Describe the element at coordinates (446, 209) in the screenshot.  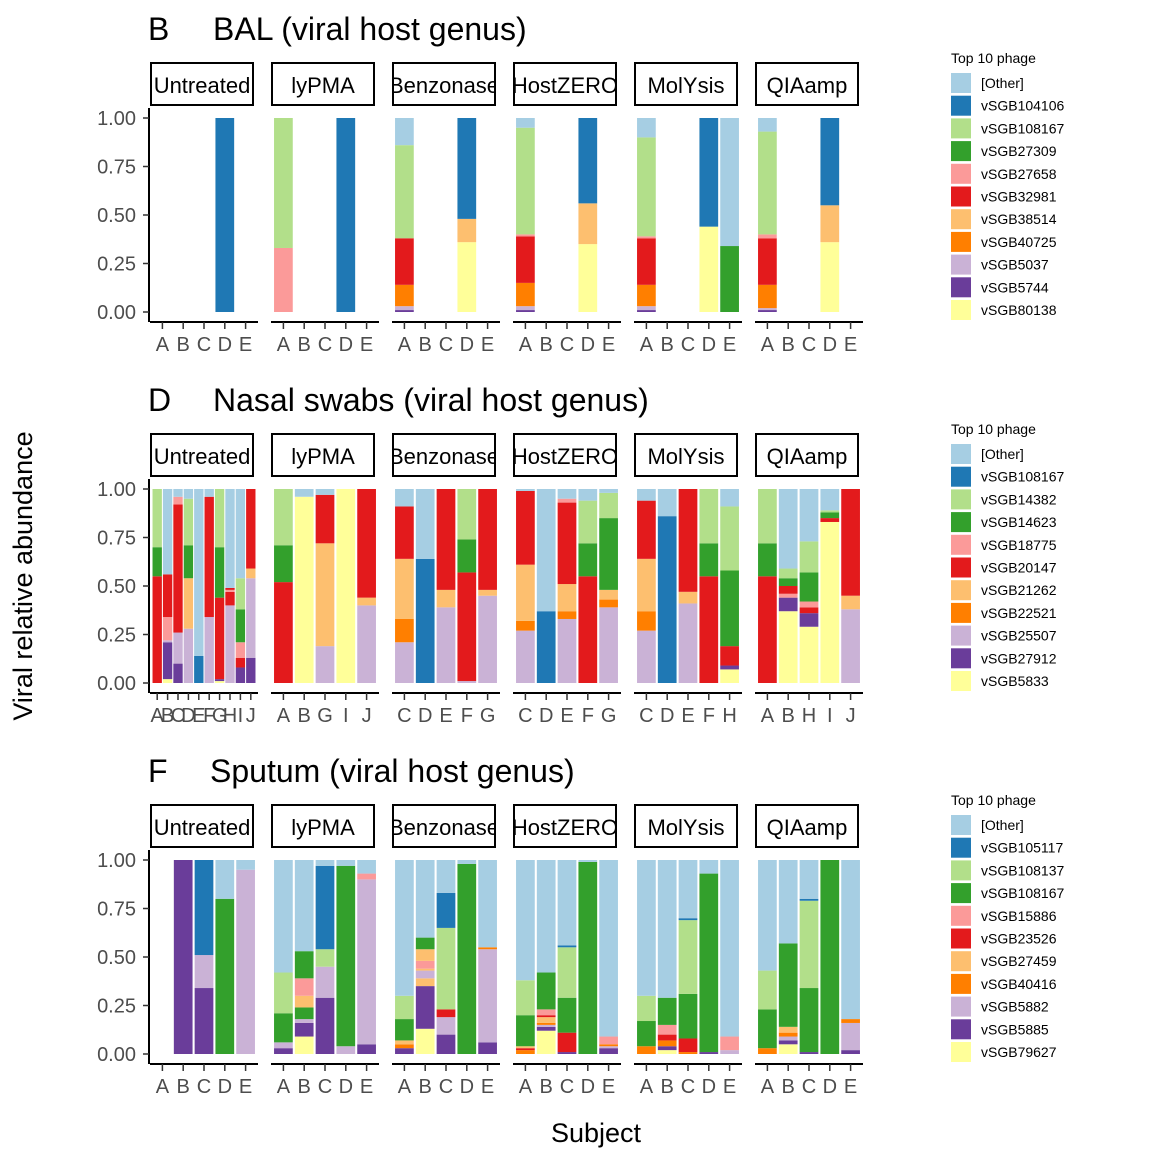
I see `facet-benzonase: Benzonase A B C D E` at that location.